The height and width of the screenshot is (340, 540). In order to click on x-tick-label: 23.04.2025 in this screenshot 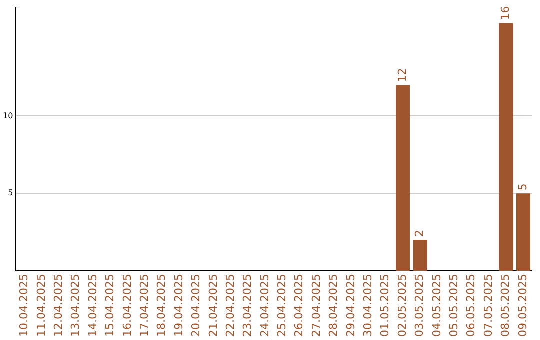, I will do `click(247, 306)`.